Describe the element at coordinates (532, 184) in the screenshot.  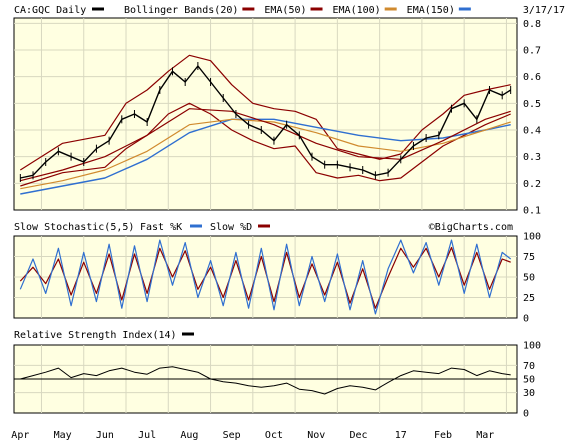
I see `y-tick-label-6: 0.2` at that location.